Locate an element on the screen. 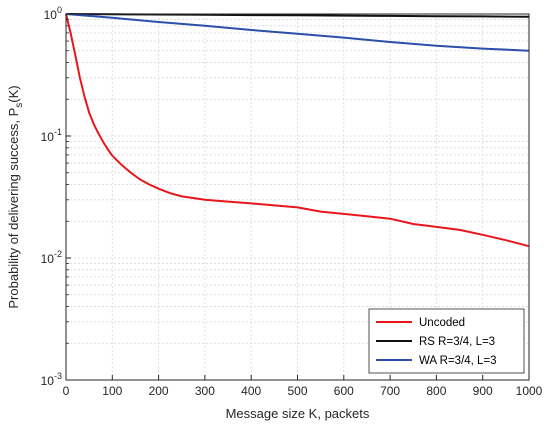 The width and height of the screenshot is (550, 429). x-tick-label: 500 is located at coordinates (297, 391).